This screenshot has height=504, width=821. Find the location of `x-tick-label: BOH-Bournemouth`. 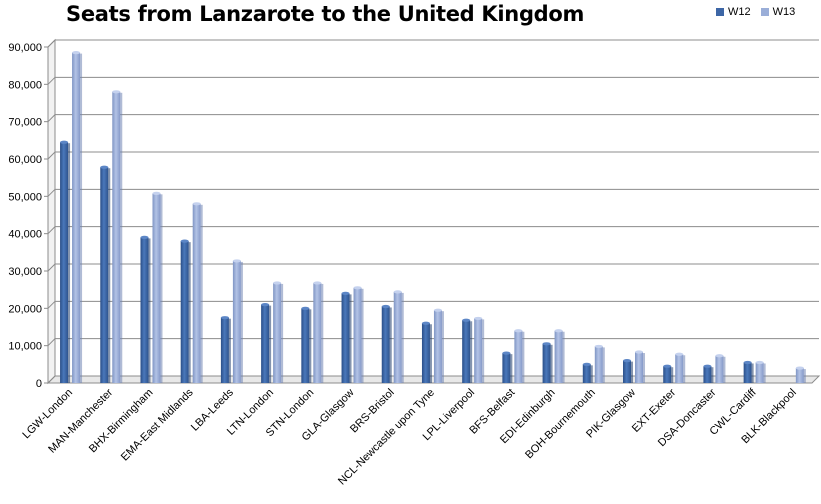

x-tick-label: BOH-Bournemouth is located at coordinates (560, 424).